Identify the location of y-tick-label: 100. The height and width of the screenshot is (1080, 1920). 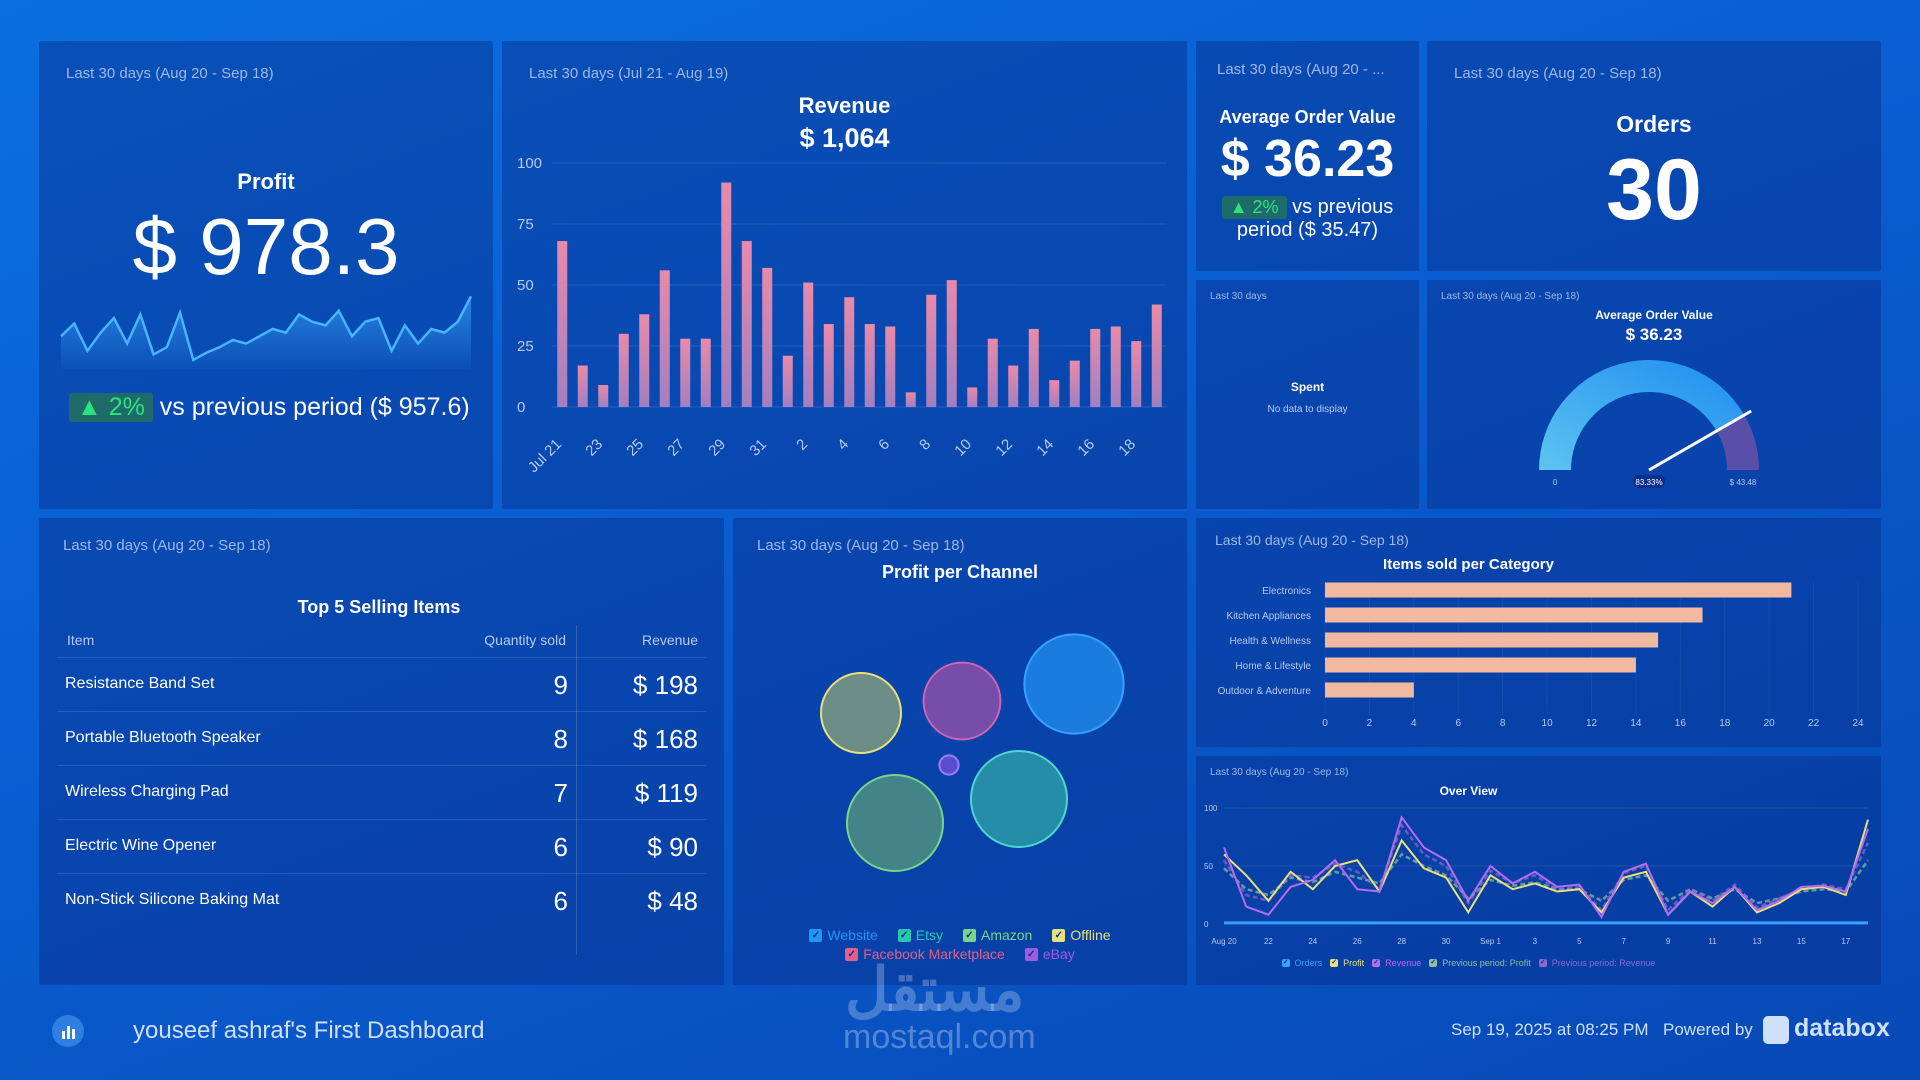
(1211, 808).